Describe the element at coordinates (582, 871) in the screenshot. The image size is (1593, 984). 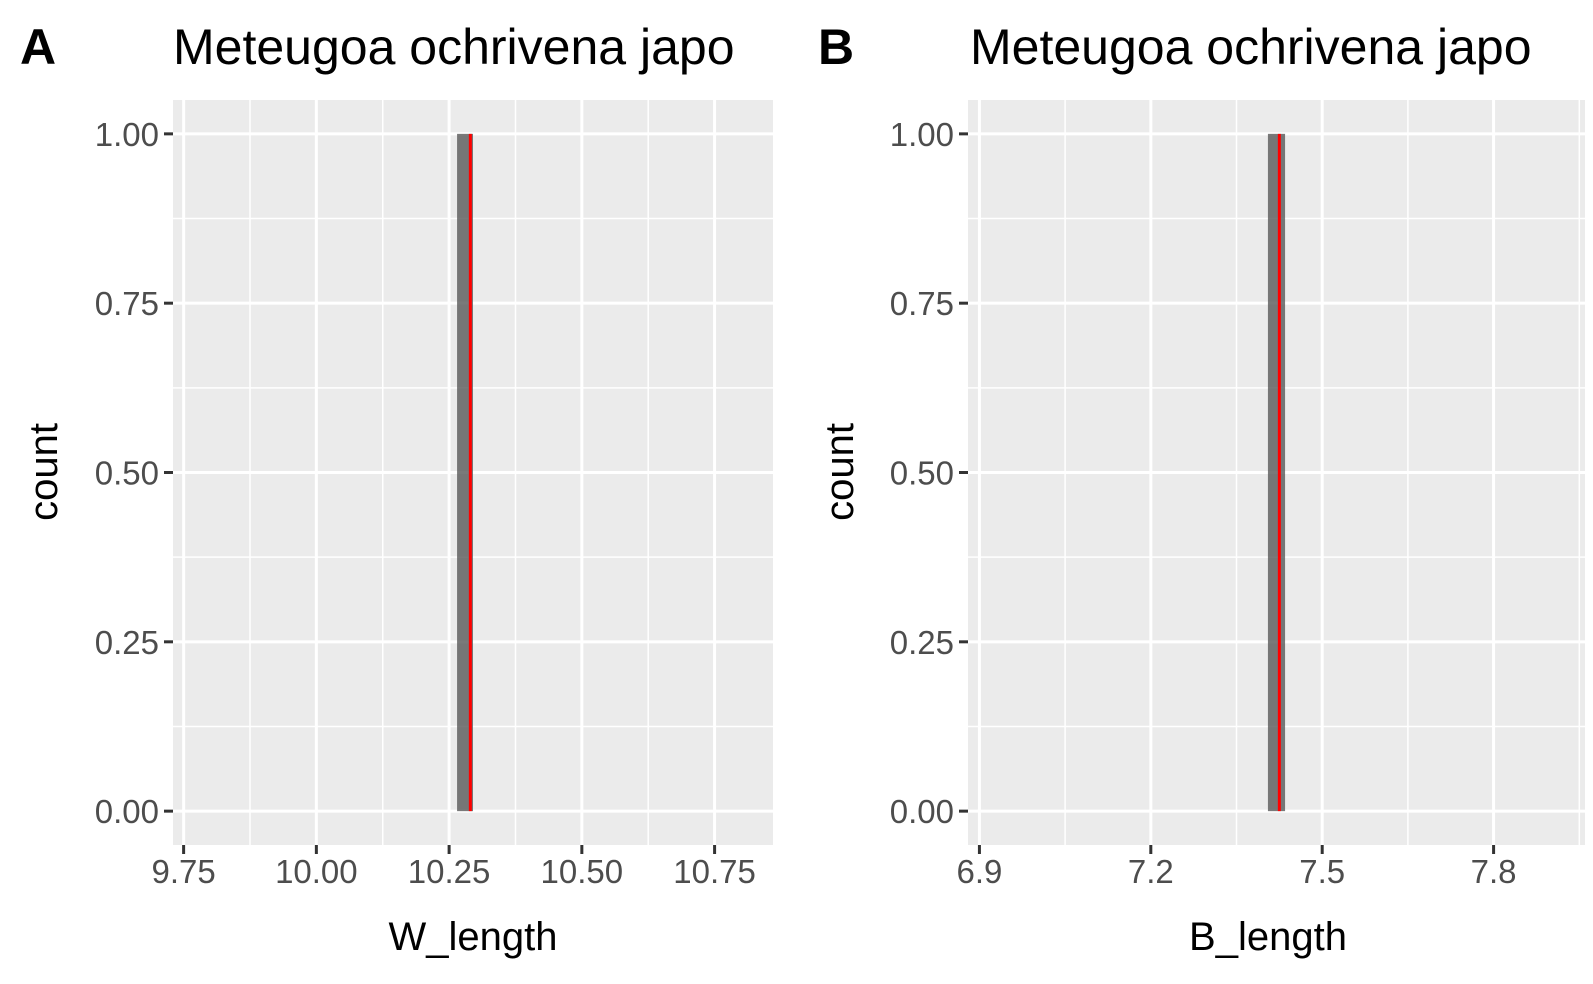
I see `x-tick-label: 10.50` at that location.